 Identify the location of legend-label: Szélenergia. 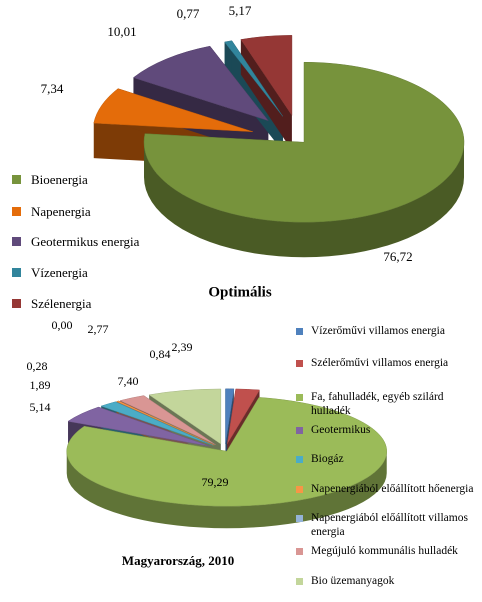
(61, 303).